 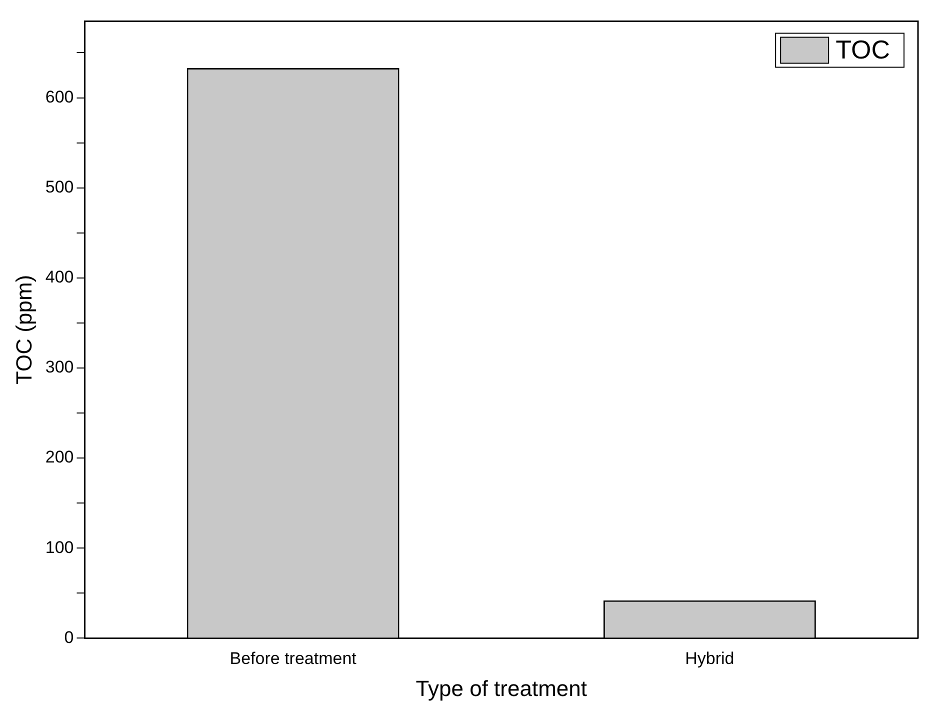 I want to click on y-tick-label: 600, so click(x=59, y=96).